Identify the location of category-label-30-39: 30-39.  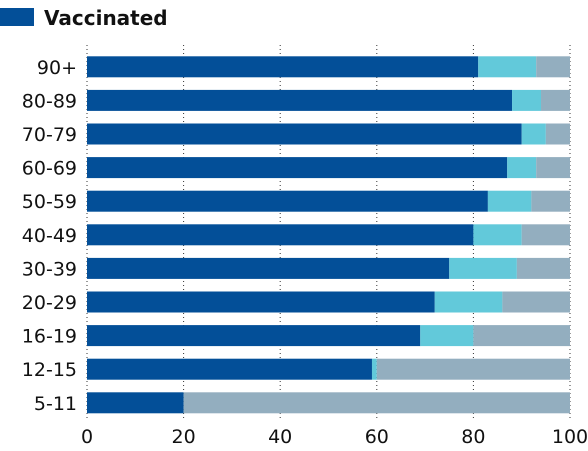
(49, 269).